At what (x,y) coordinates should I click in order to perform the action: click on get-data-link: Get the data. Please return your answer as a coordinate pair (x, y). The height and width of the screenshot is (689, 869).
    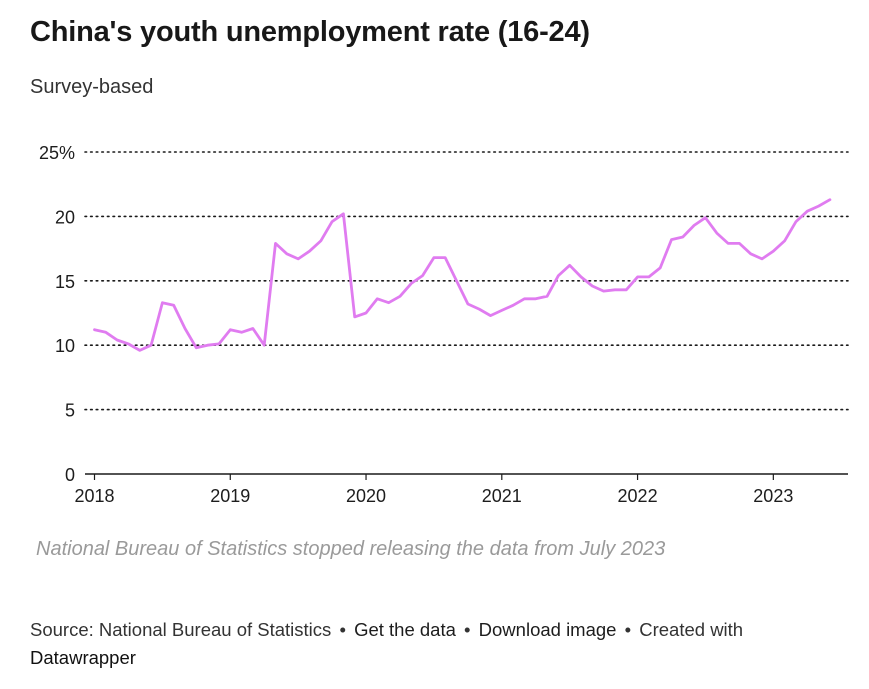
    Looking at the image, I should click on (405, 629).